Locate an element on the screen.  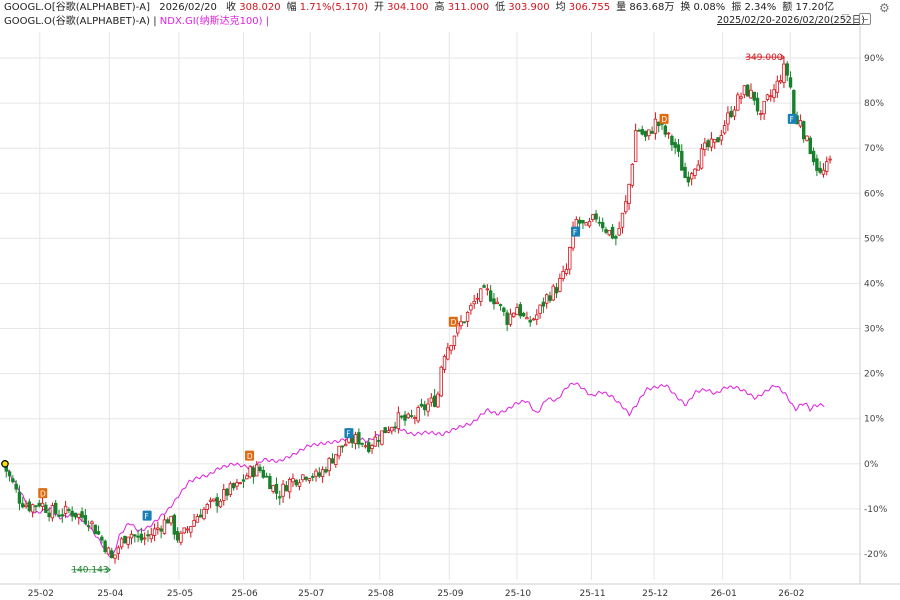
legend-main: GOOGL.O(谷歌(ALPHABET)-A) is located at coordinates (77, 21).